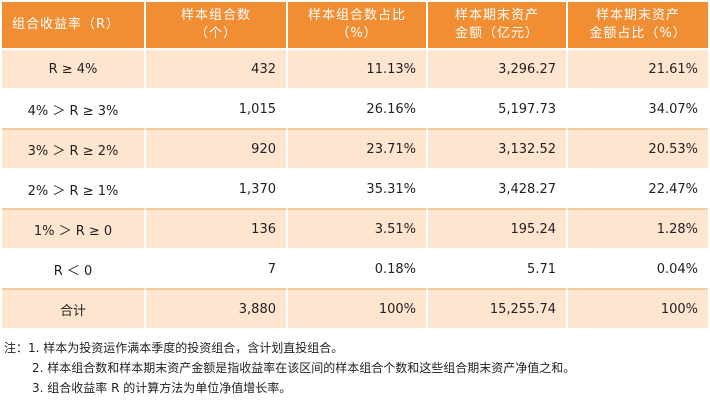 The height and width of the screenshot is (402, 710). I want to click on cell-asset-amount: 3,428.27, so click(498, 190).